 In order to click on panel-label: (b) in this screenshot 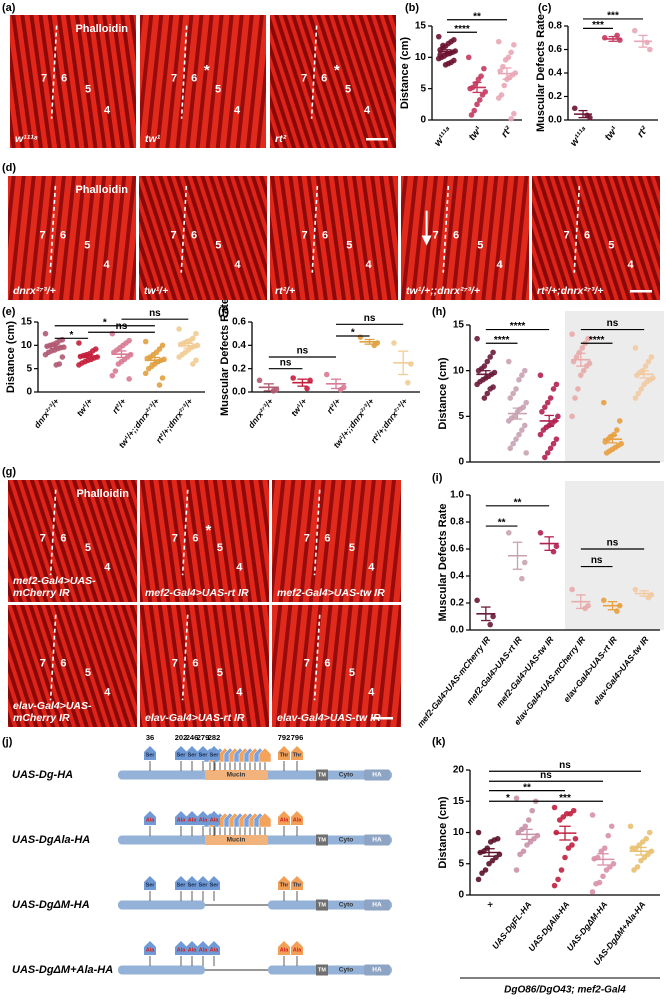, I will do `click(412, 8)`.